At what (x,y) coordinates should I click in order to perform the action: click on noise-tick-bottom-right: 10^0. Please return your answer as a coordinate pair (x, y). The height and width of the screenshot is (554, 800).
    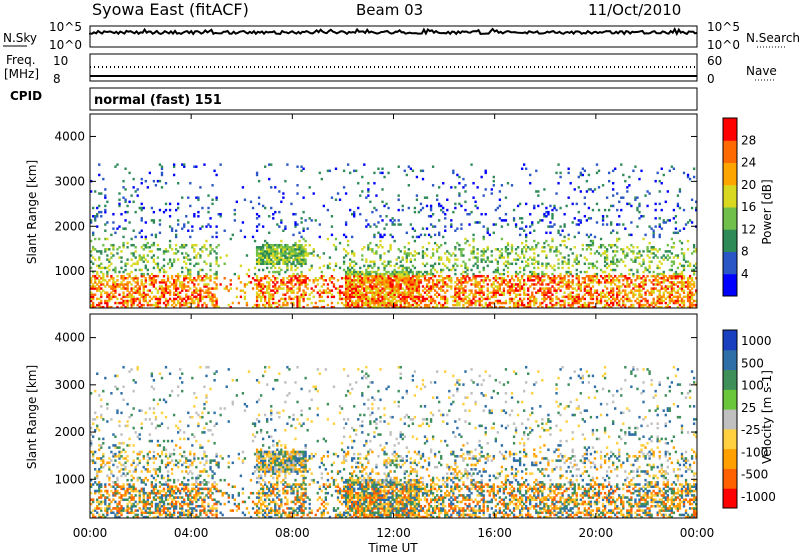
    Looking at the image, I should click on (723, 45).